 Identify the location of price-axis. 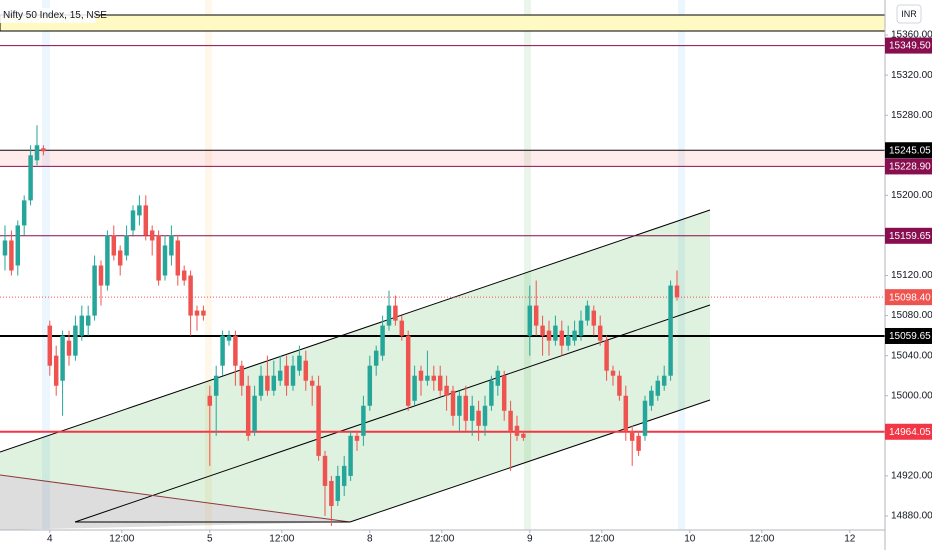
(908, 275).